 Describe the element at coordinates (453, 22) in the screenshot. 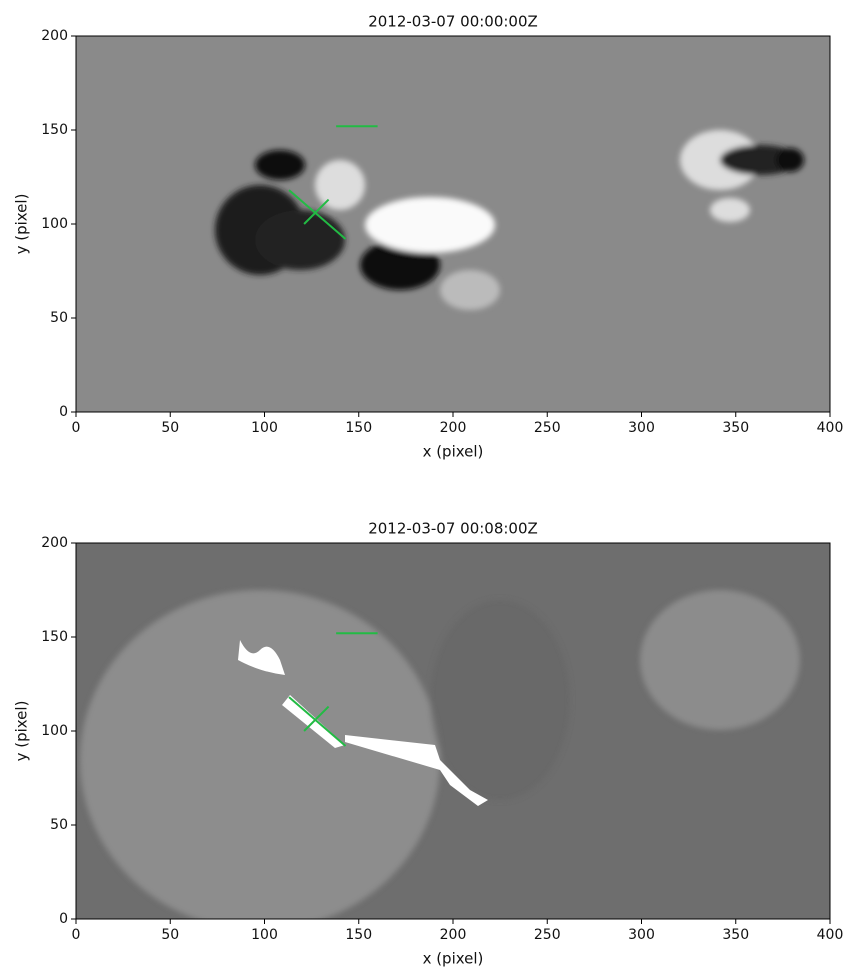

I see `chart-title: 2012-03-07 00:00:00Z` at that location.